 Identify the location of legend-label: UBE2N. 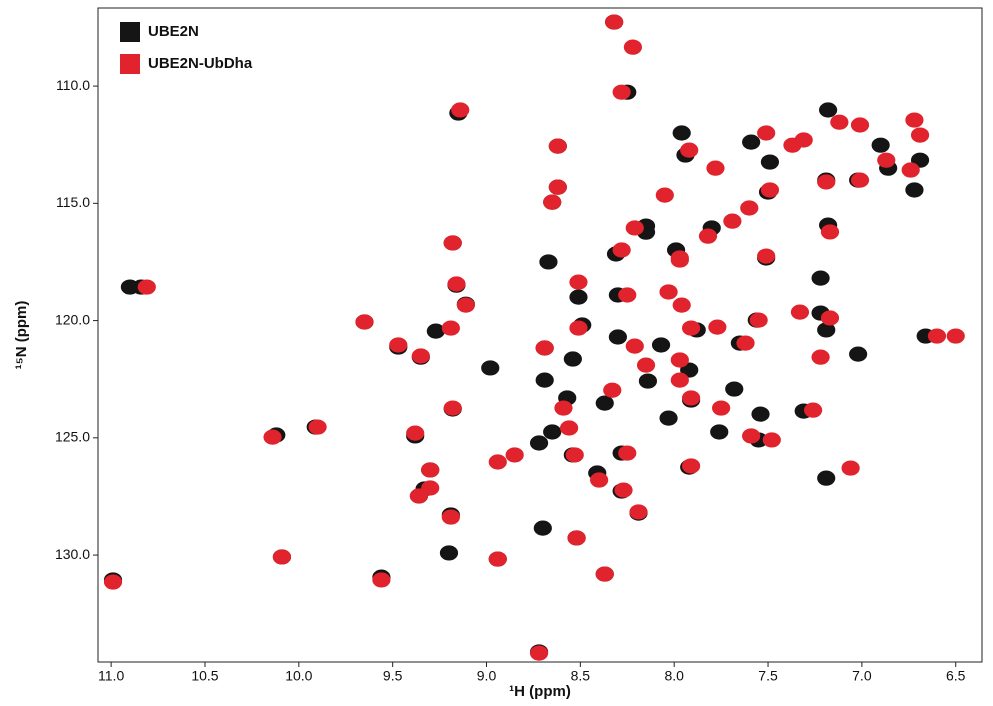
(173, 31).